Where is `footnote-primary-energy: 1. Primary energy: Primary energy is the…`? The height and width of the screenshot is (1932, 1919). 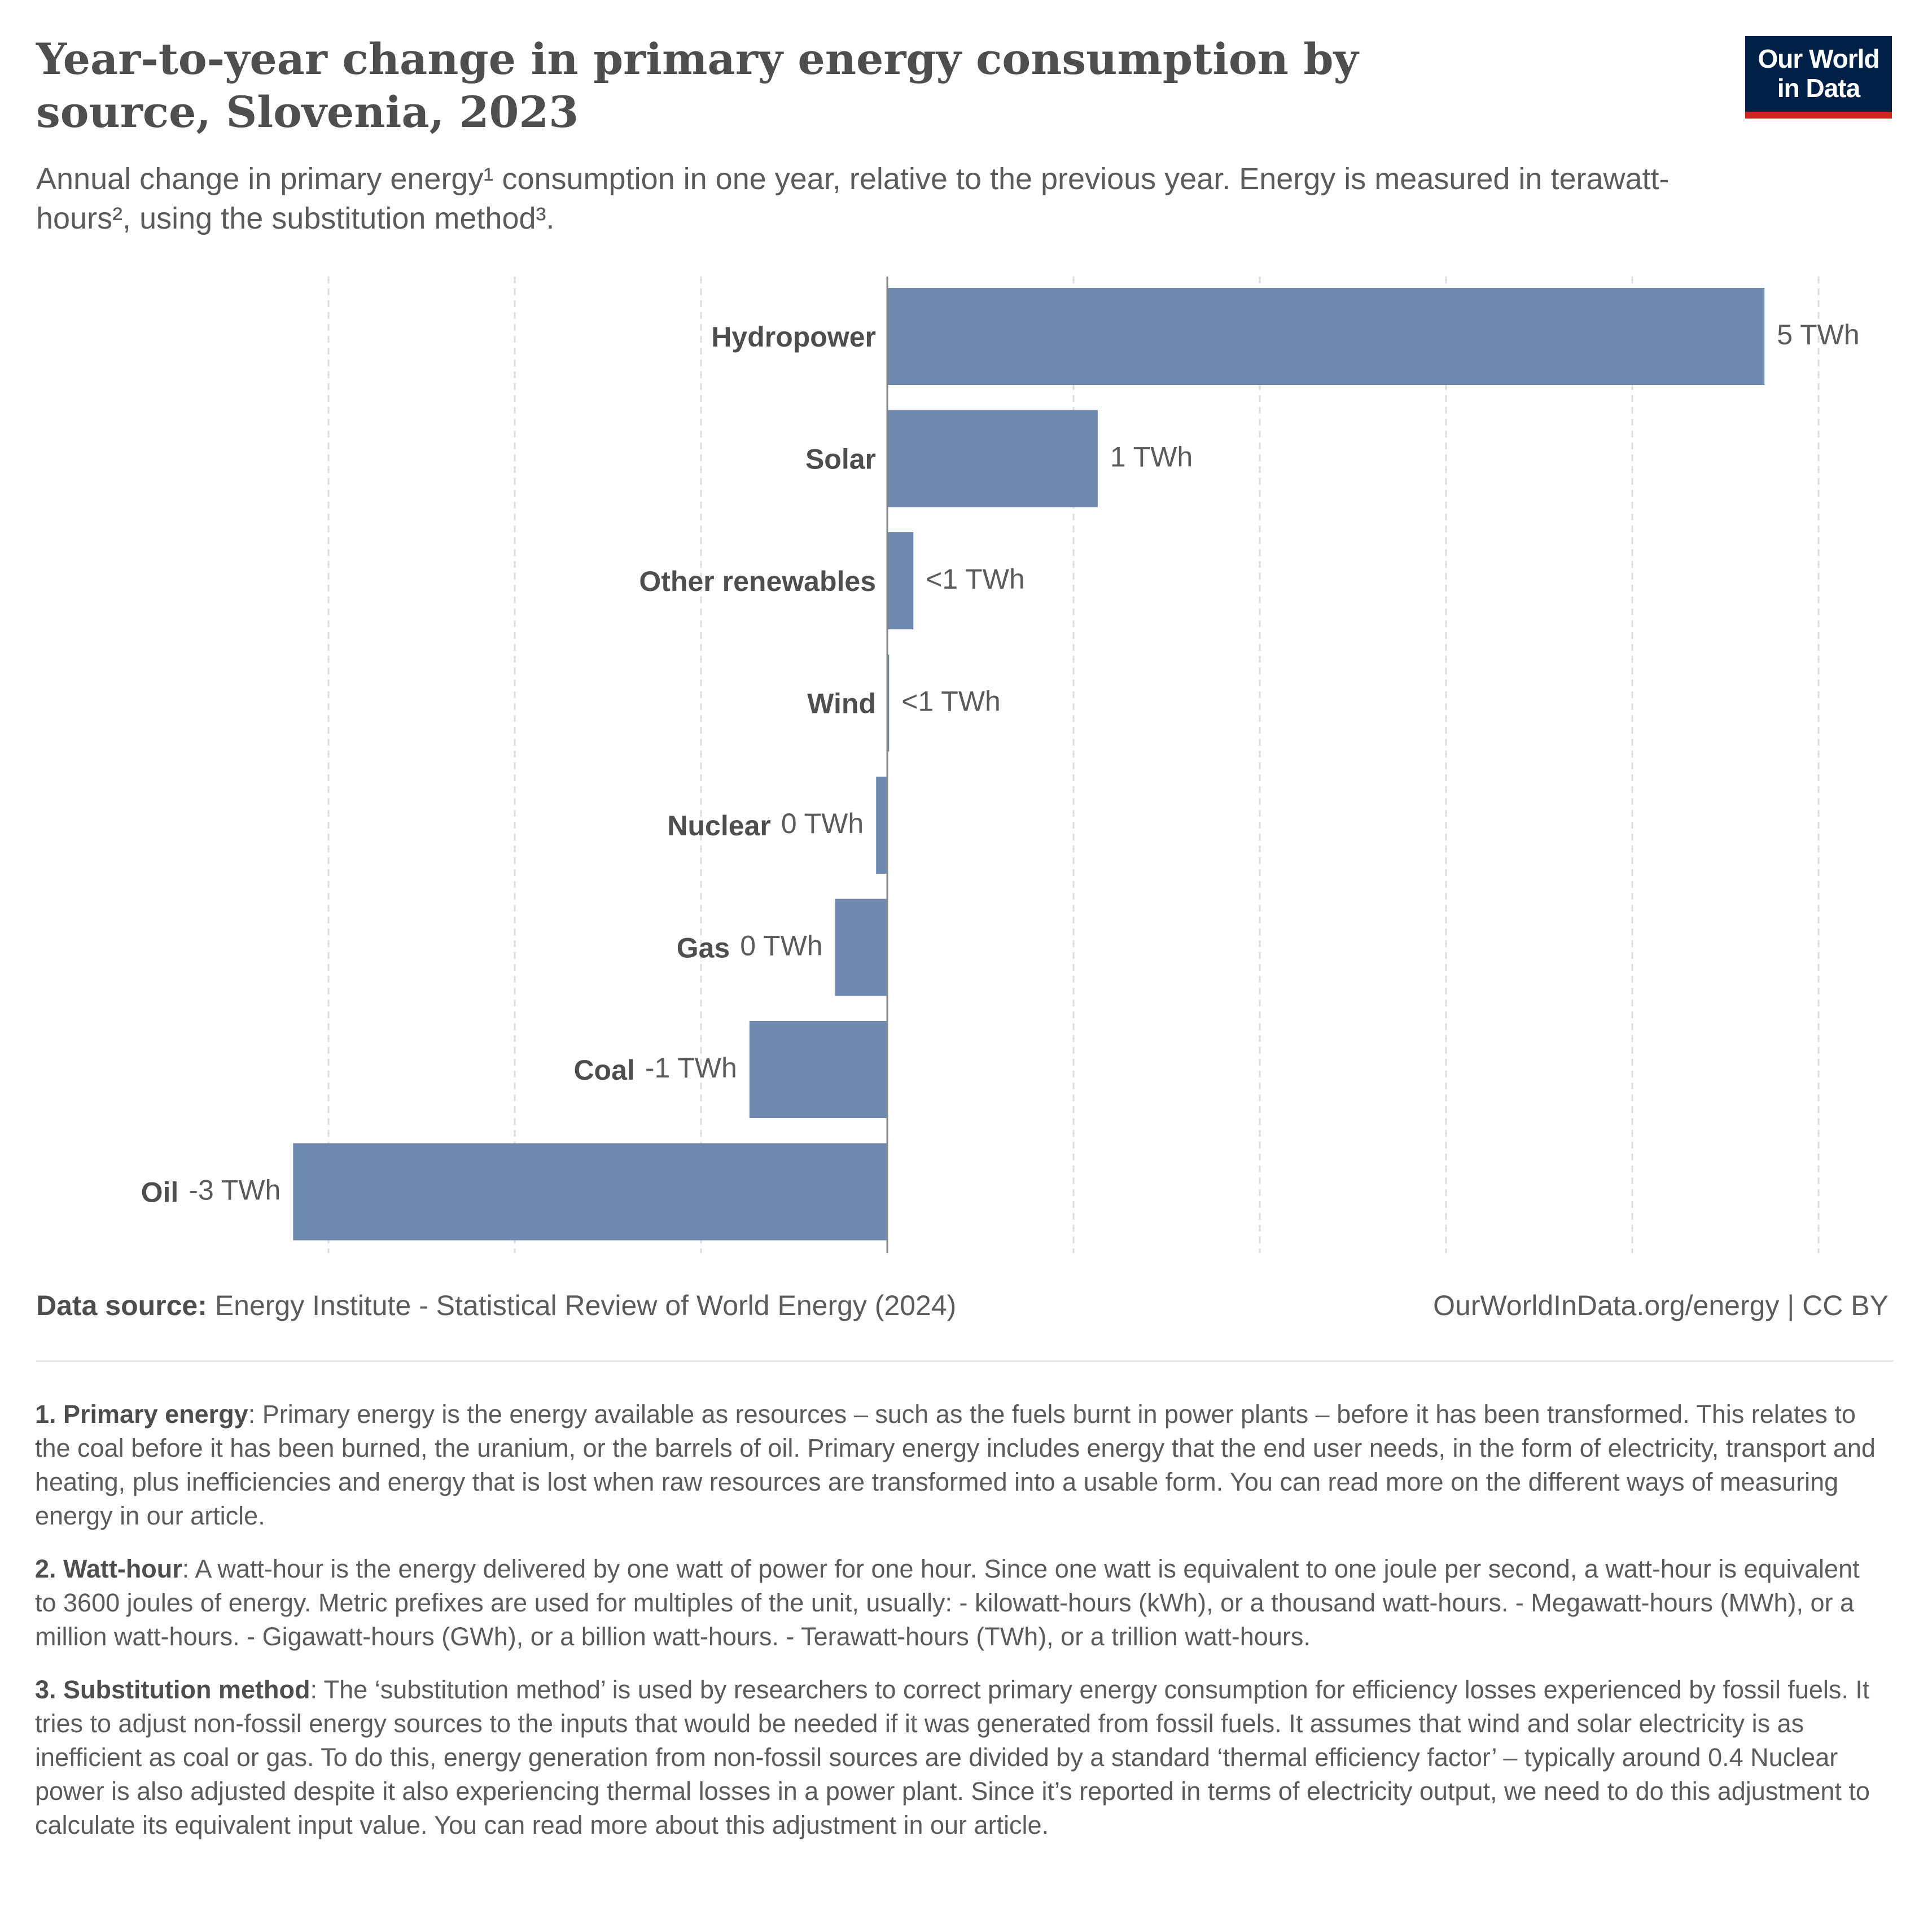 footnote-primary-energy: 1. Primary energy: Primary energy is the… is located at coordinates (960, 1465).